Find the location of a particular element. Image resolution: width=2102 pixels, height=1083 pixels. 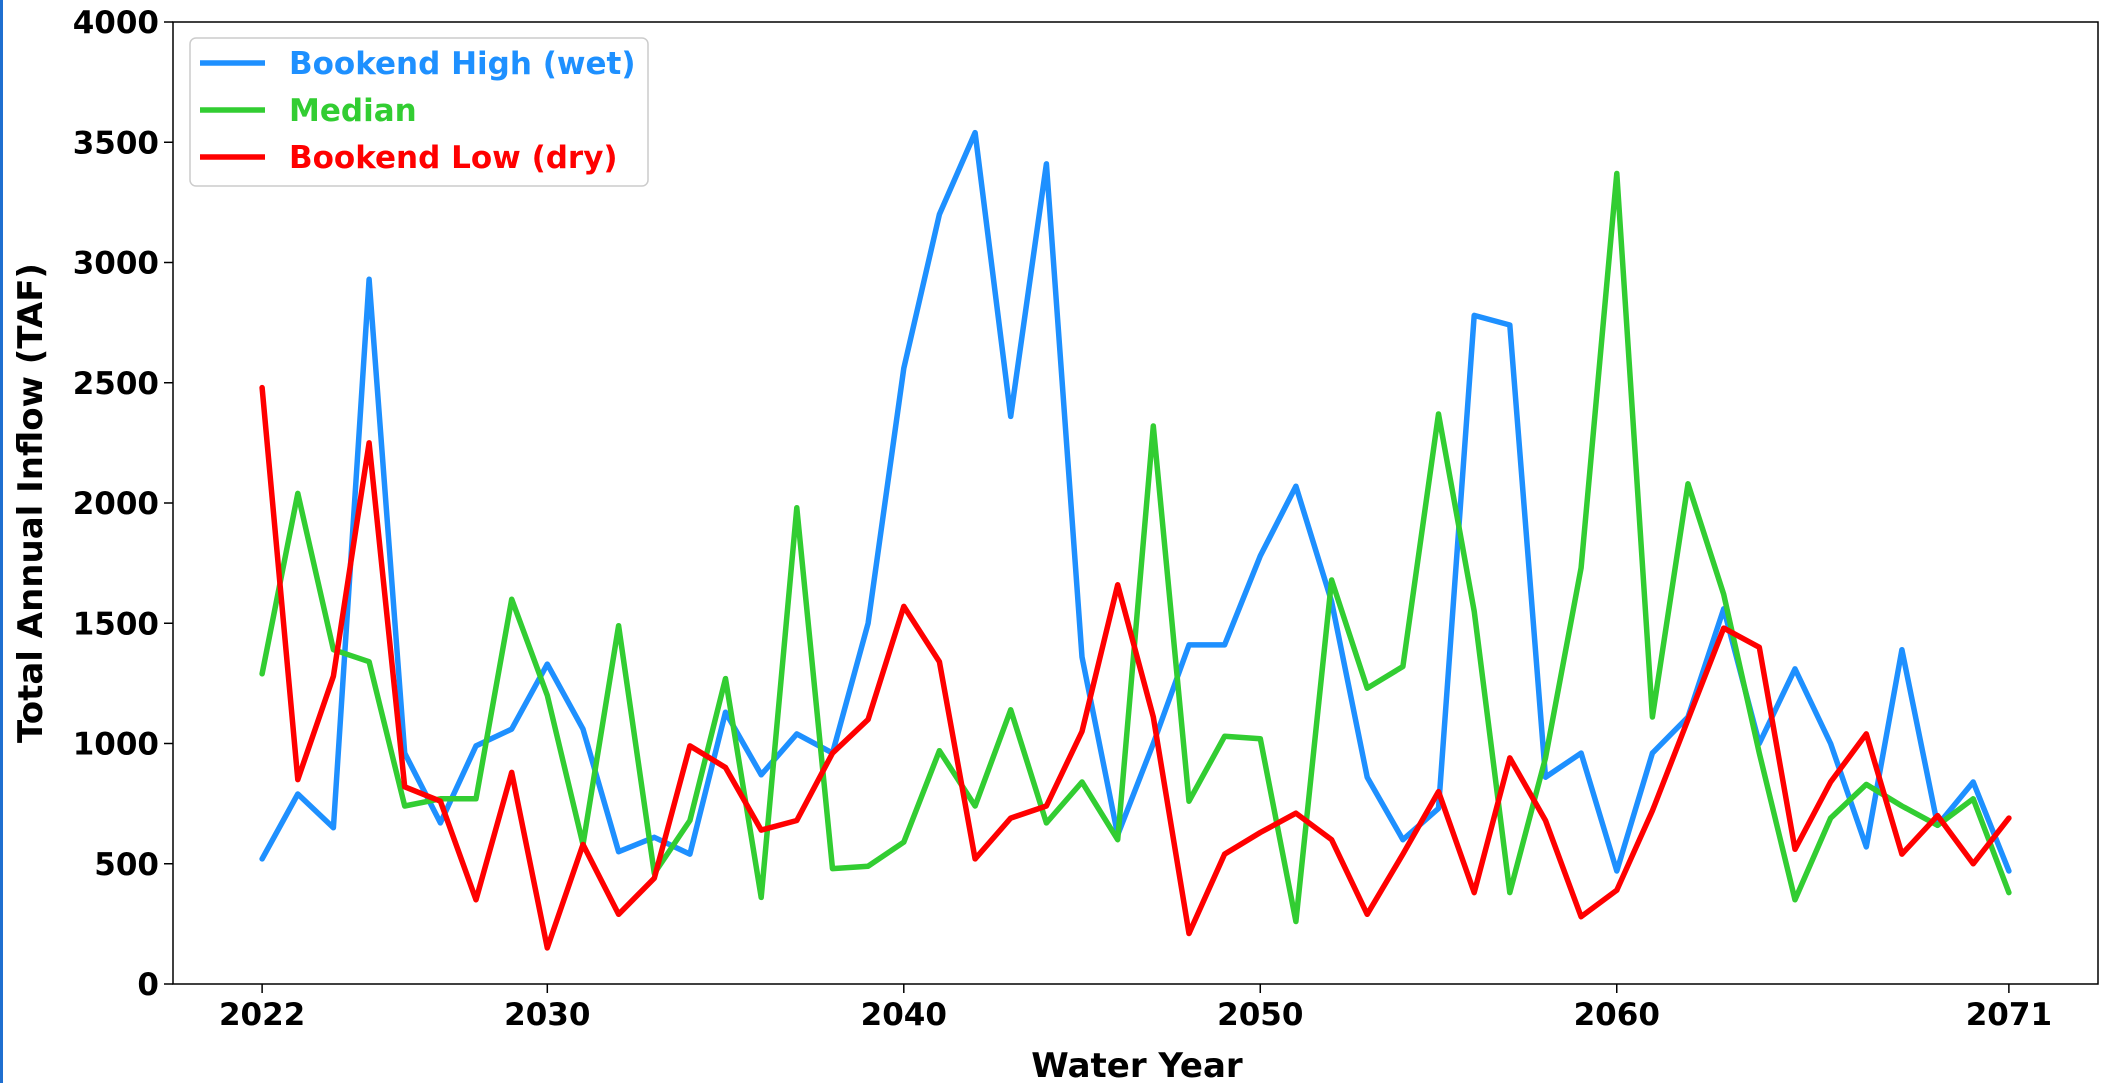

x-axis-label: Water Year is located at coordinates (1137, 1064).